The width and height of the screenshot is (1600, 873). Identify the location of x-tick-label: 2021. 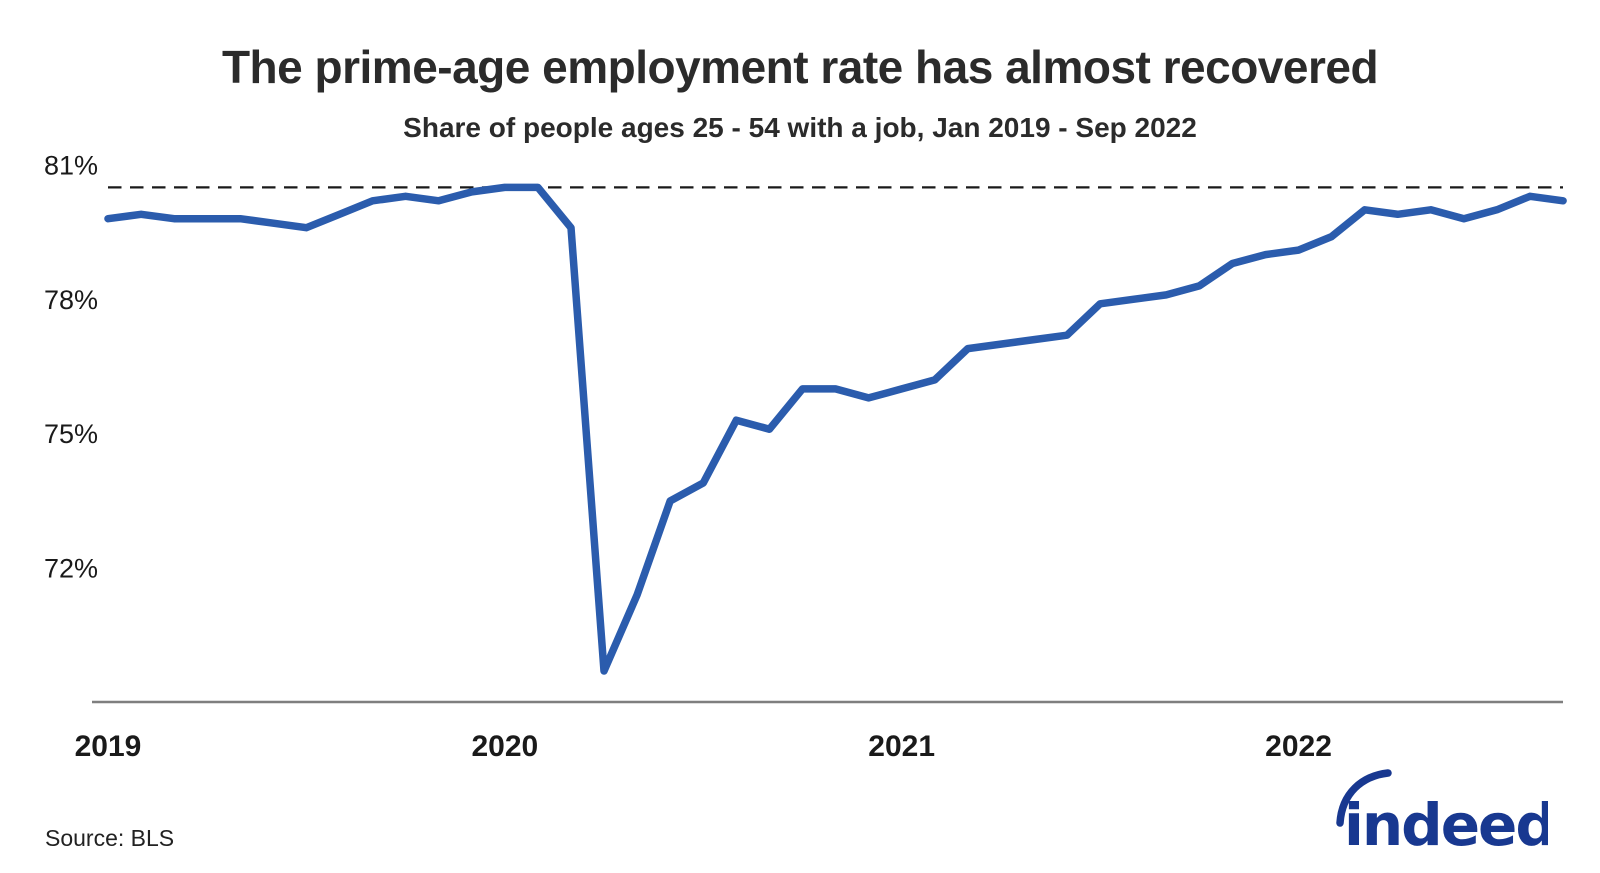
(901, 746).